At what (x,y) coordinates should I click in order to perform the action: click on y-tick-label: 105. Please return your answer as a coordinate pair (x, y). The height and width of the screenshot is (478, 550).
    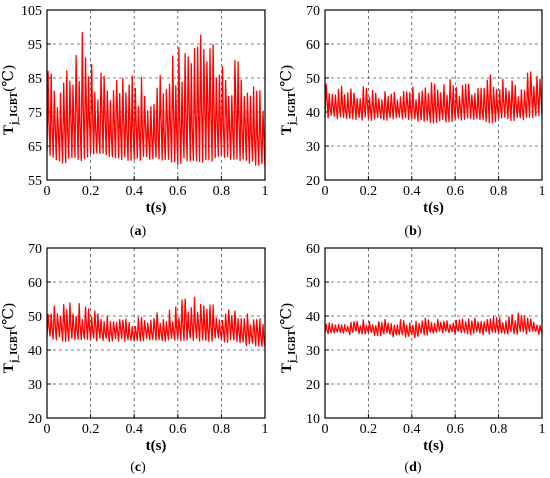
    Looking at the image, I should click on (31, 11).